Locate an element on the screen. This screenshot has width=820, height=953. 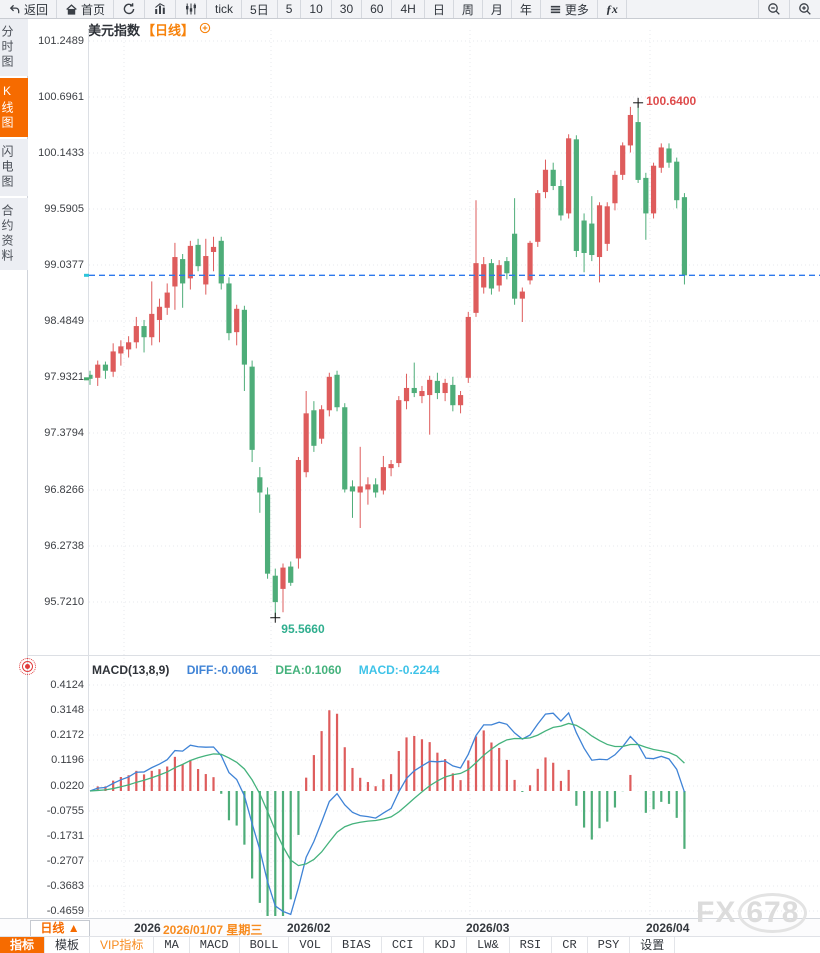
indicator-settings-icon is located at coordinates (27, 666).